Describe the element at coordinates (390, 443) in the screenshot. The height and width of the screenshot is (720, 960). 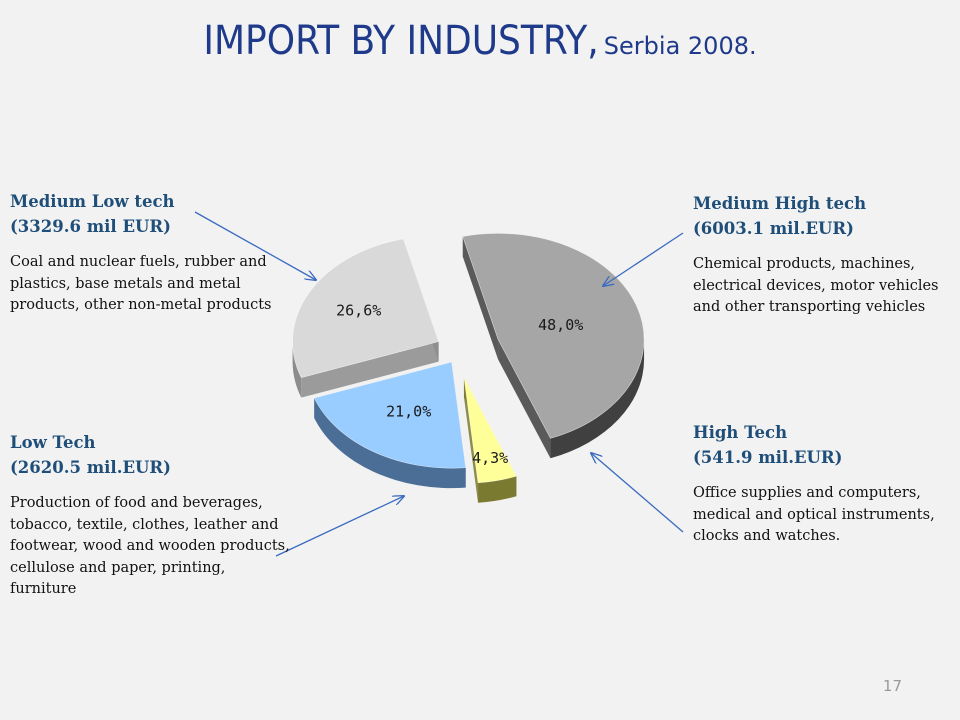
I see `pie-side-low-tech` at that location.